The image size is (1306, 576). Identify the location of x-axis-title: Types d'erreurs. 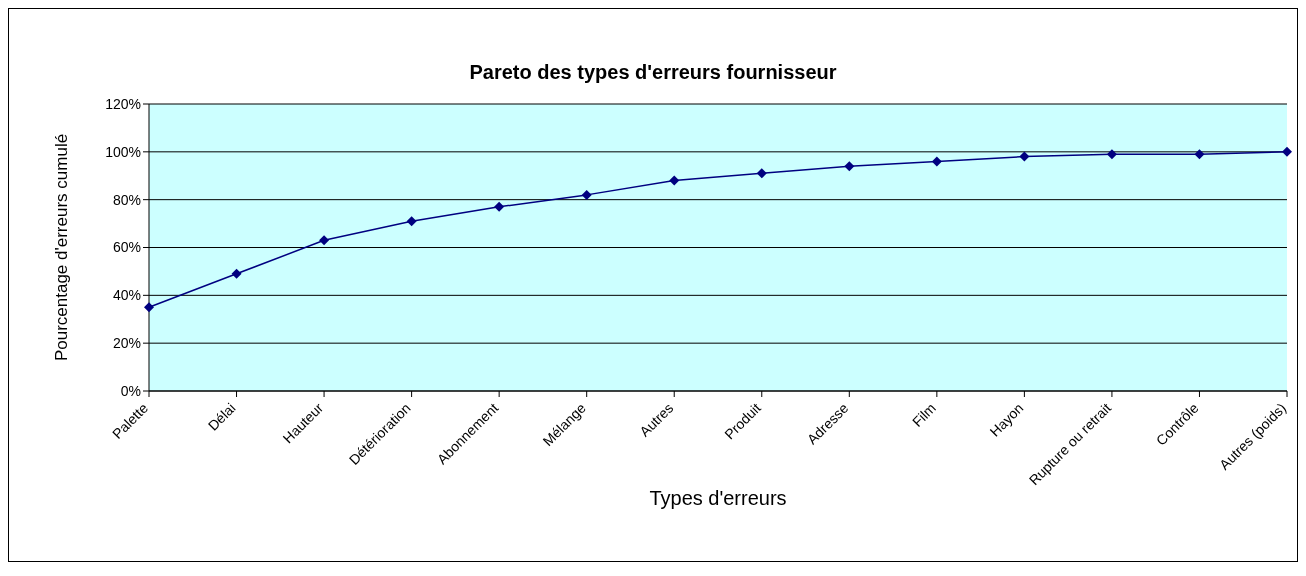
(718, 498).